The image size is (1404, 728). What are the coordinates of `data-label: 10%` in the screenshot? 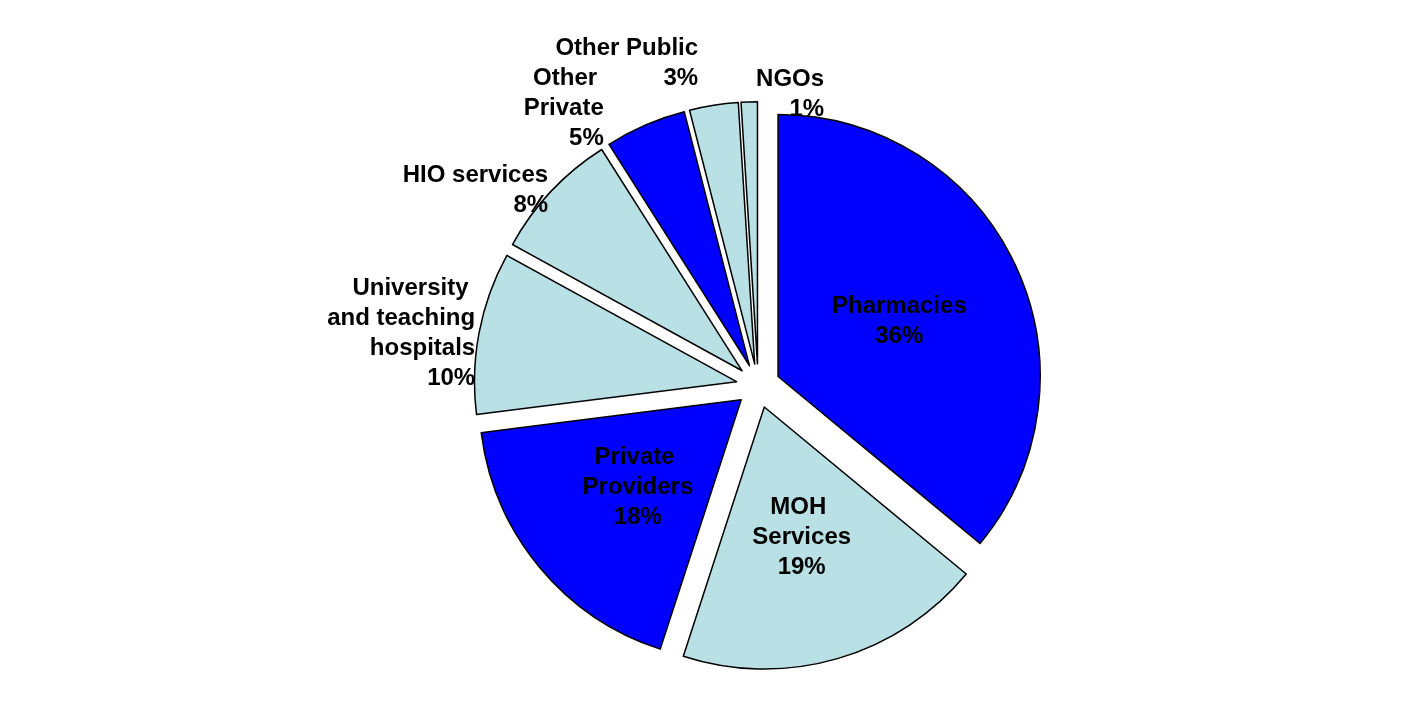 It's located at (451, 377).